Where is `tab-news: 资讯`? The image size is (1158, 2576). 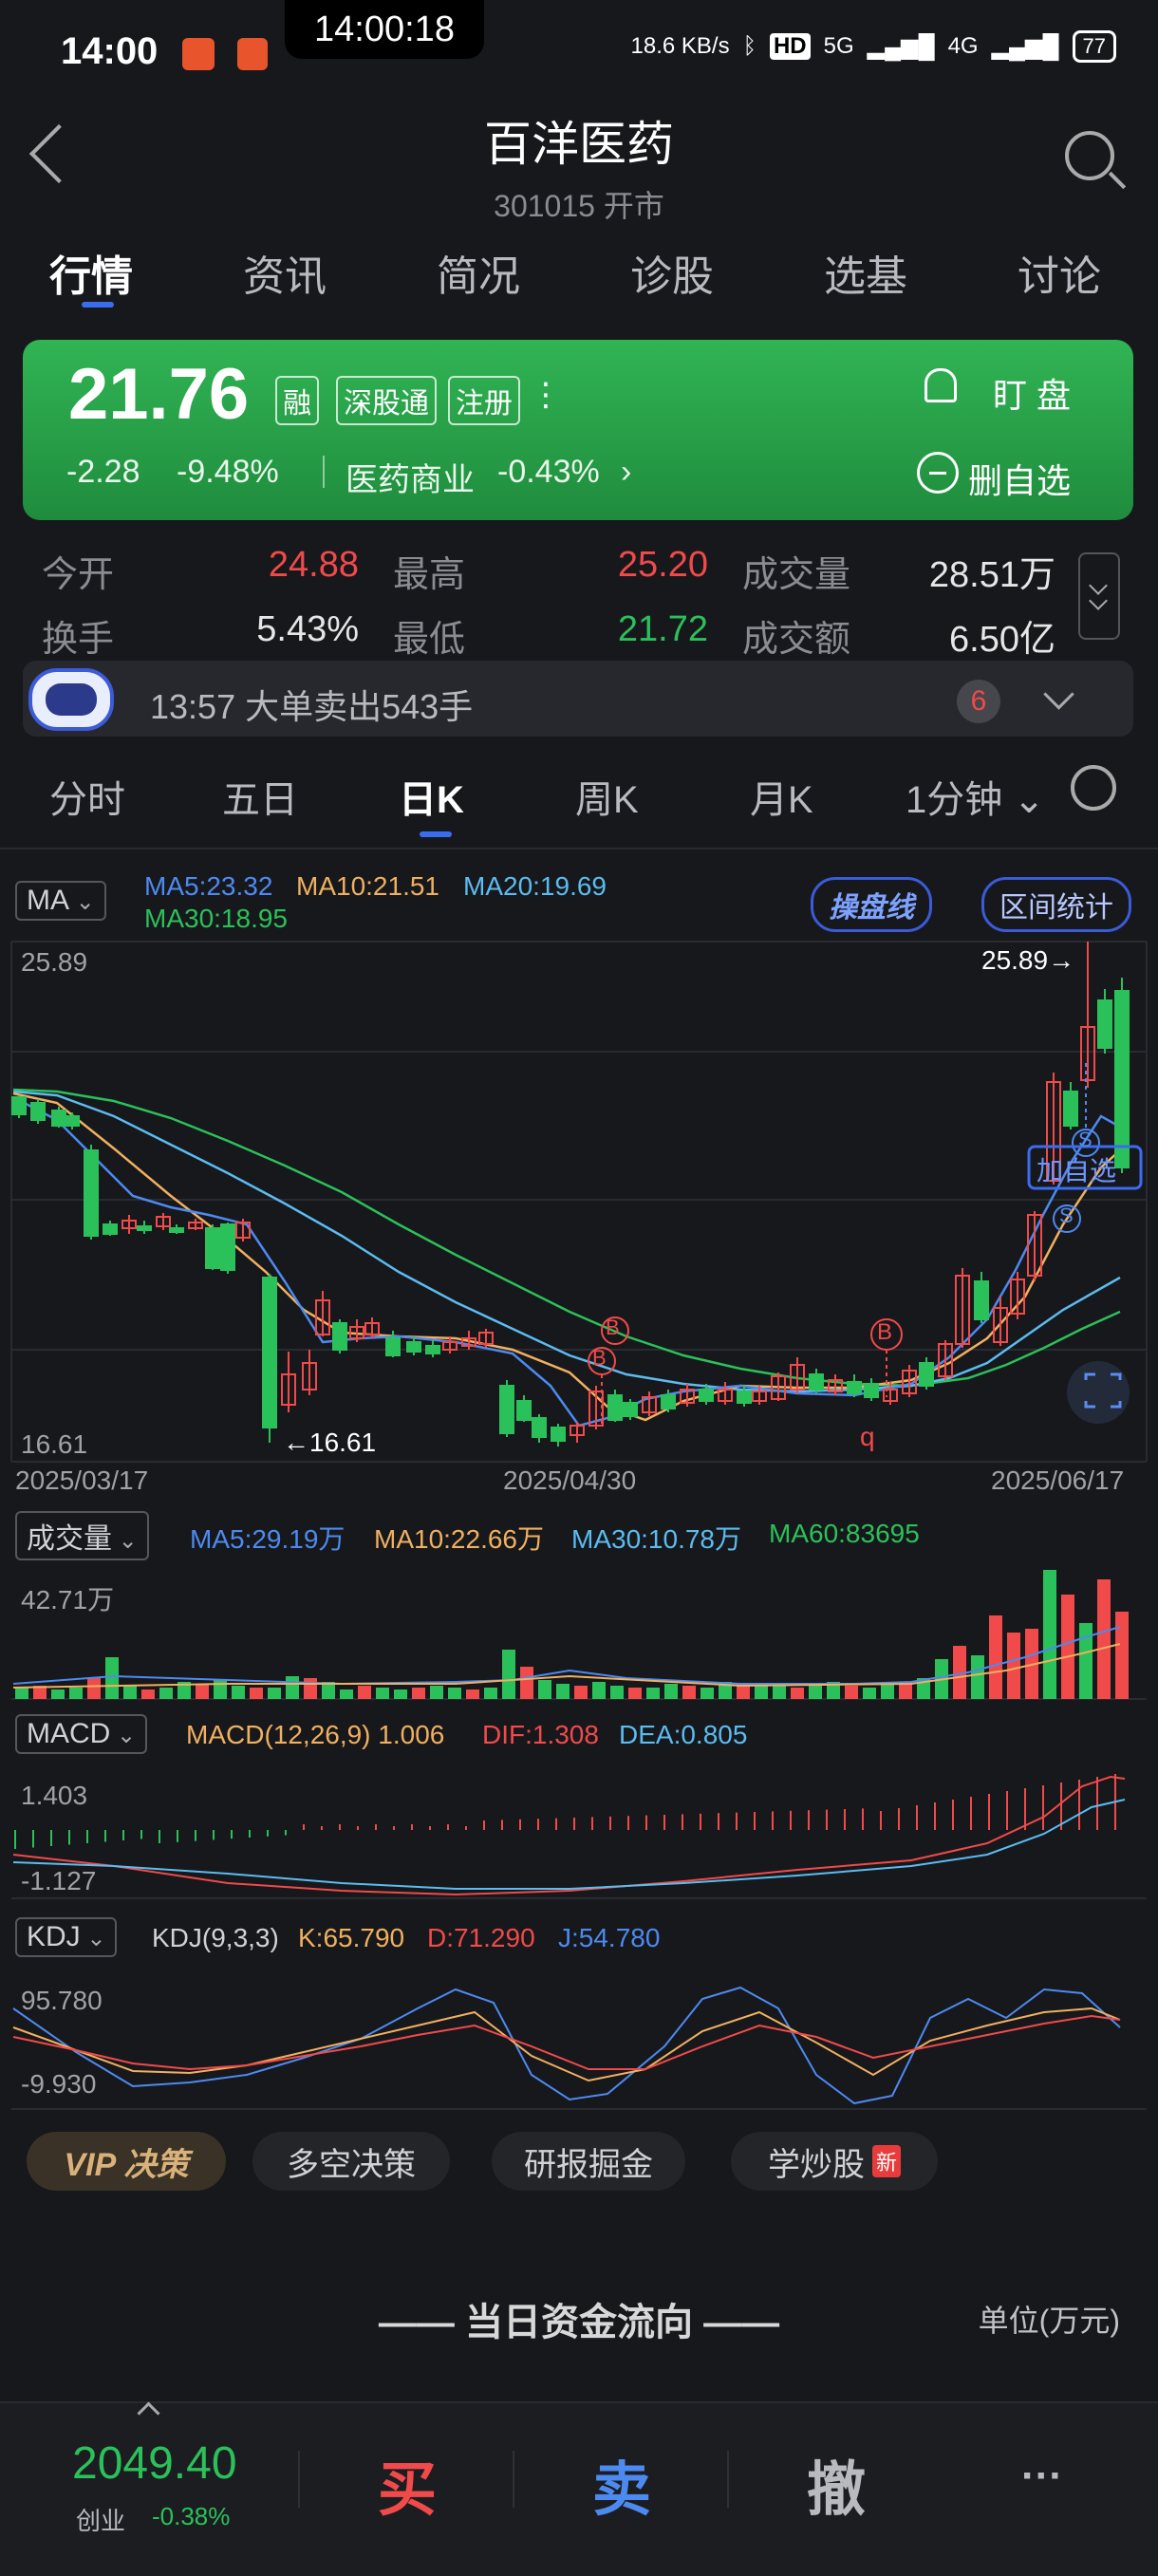 tab-news: 资讯 is located at coordinates (285, 276).